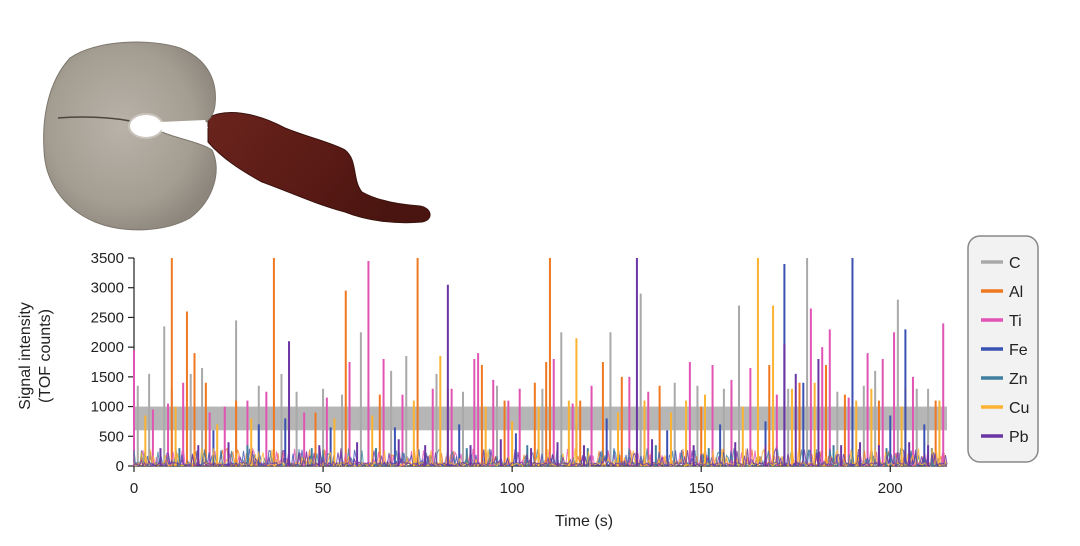 The image size is (1080, 546). What do you see at coordinates (1019, 437) in the screenshot?
I see `legend-label-pb: Pb` at bounding box center [1019, 437].